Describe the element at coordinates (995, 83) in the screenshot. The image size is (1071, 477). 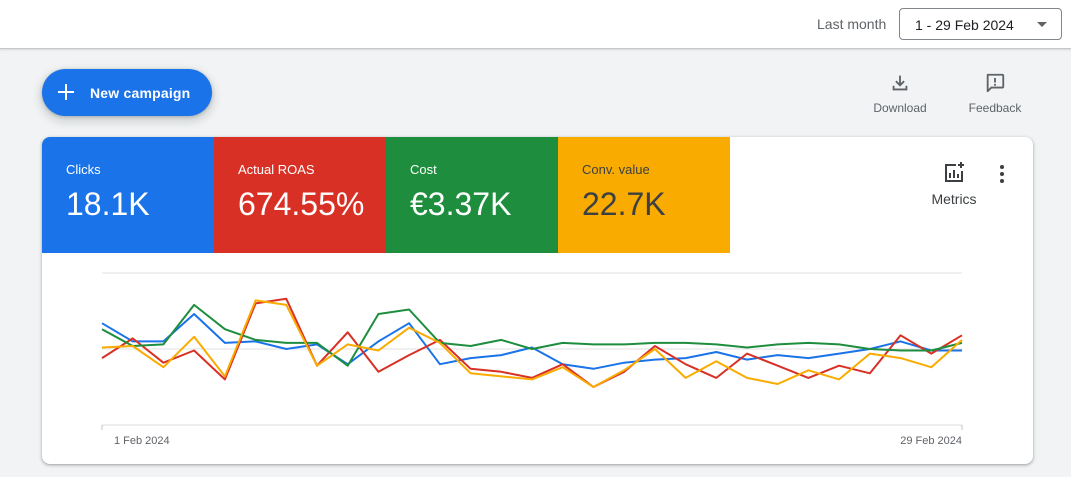
I see `feedback-icon` at that location.